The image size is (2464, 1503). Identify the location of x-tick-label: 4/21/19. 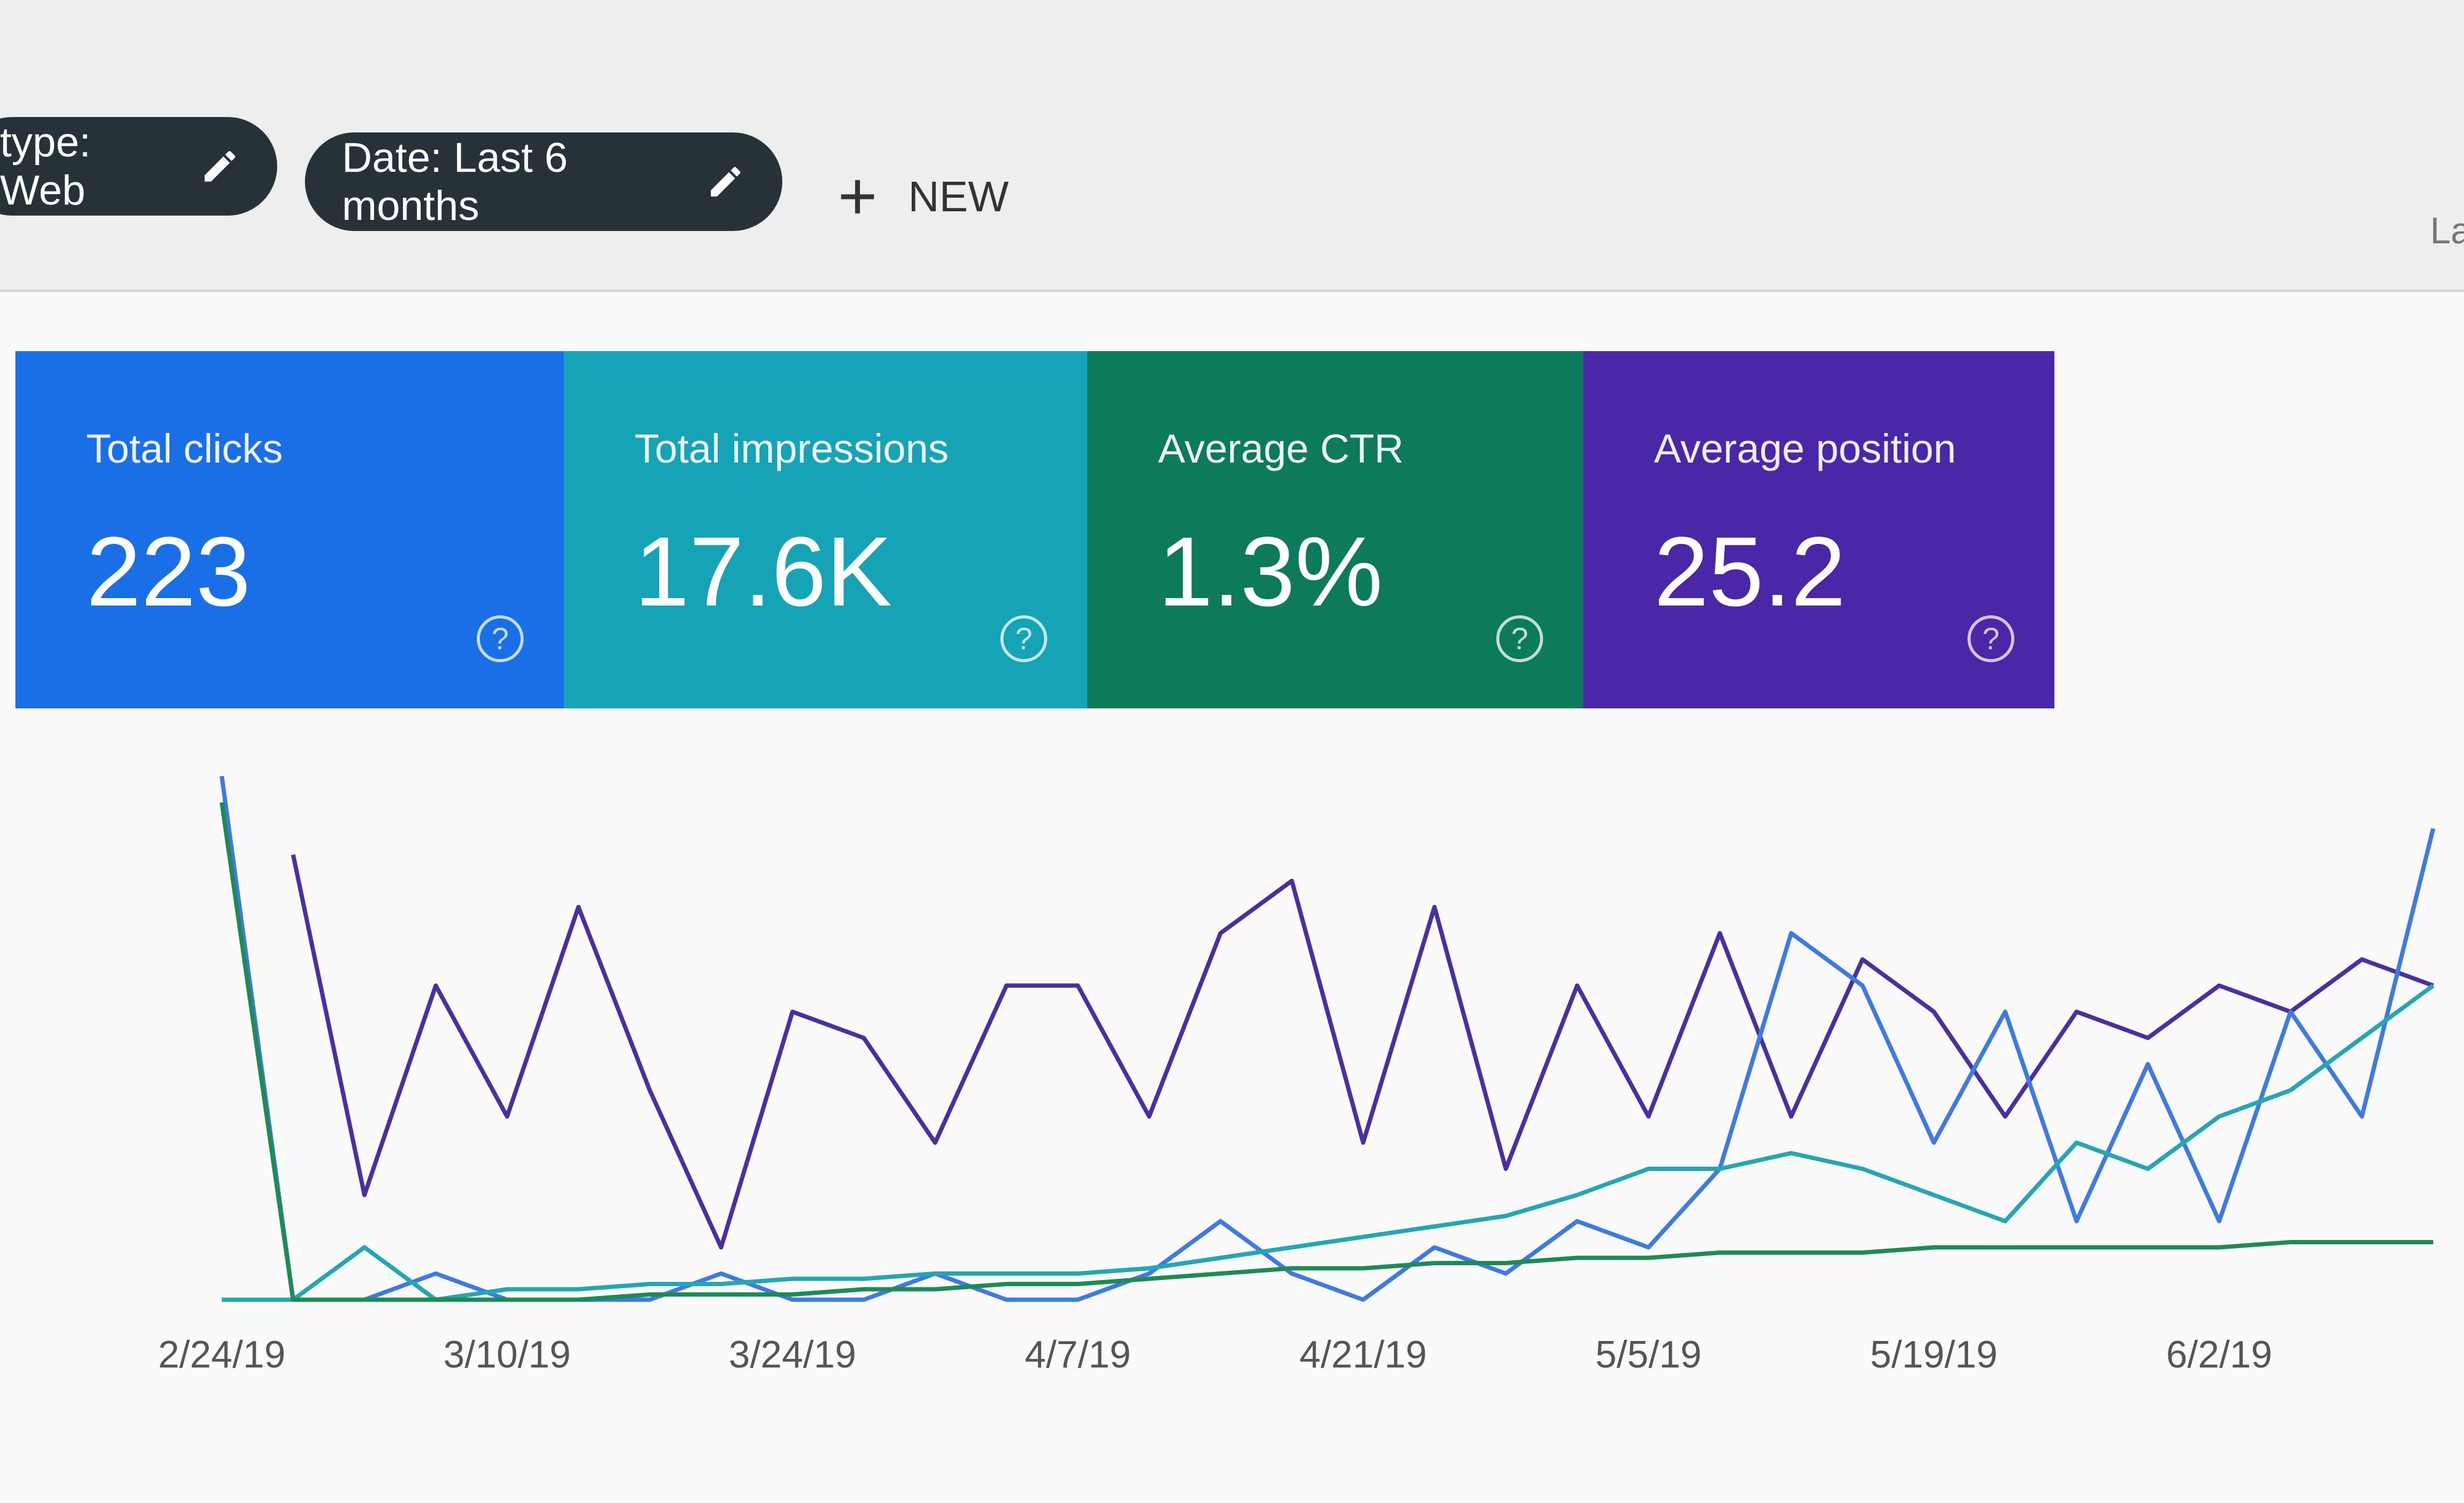
(1363, 1355).